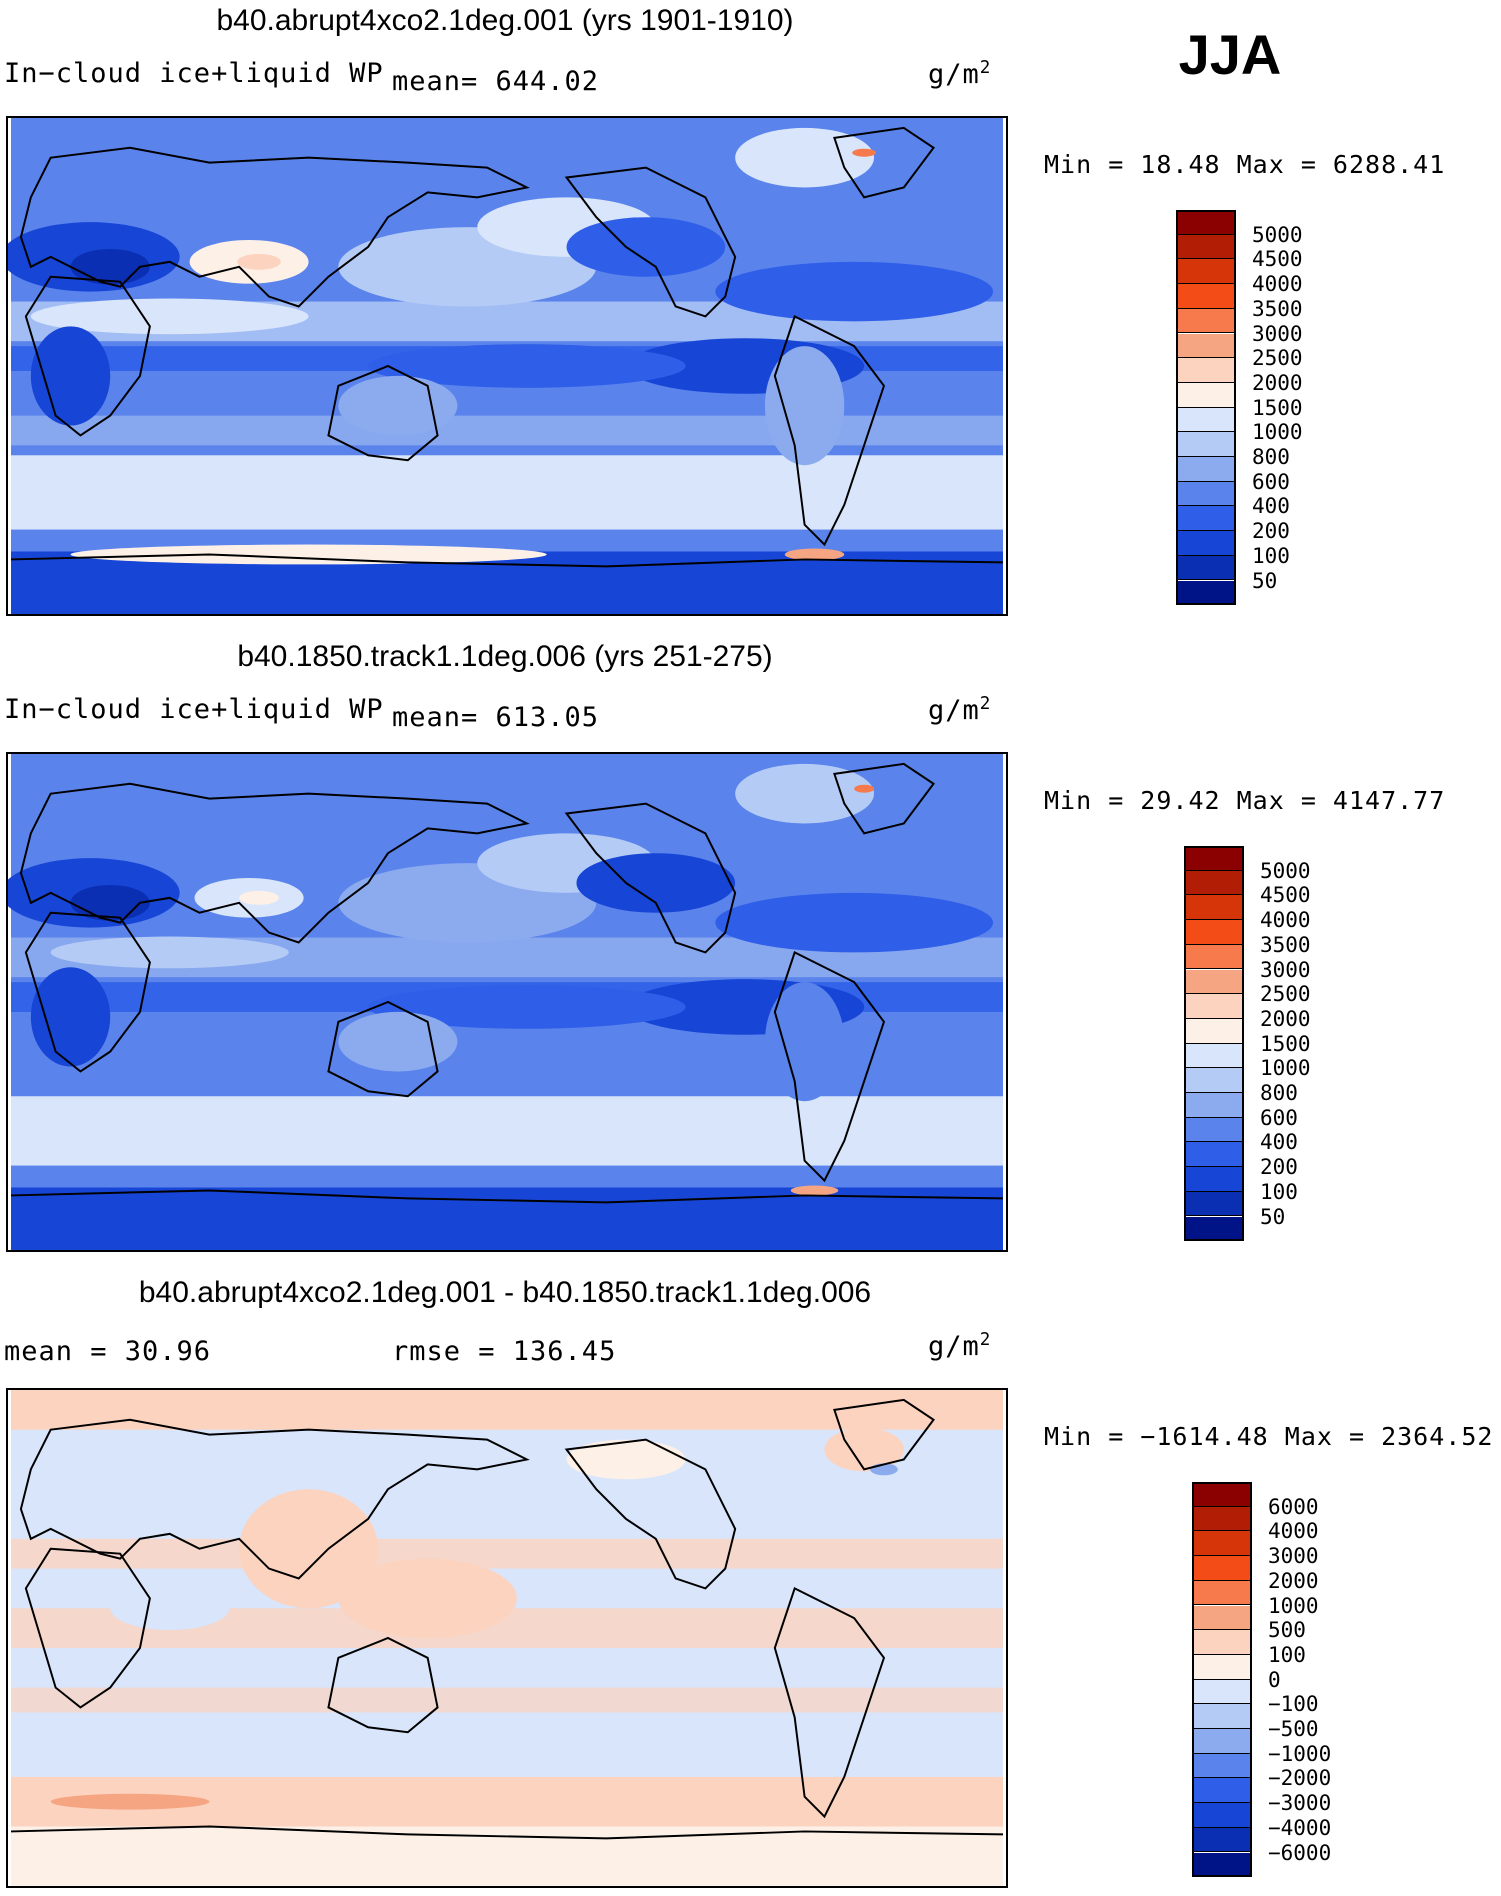  I want to click on colorbar-tick-label: −1000, so click(1300, 1753).